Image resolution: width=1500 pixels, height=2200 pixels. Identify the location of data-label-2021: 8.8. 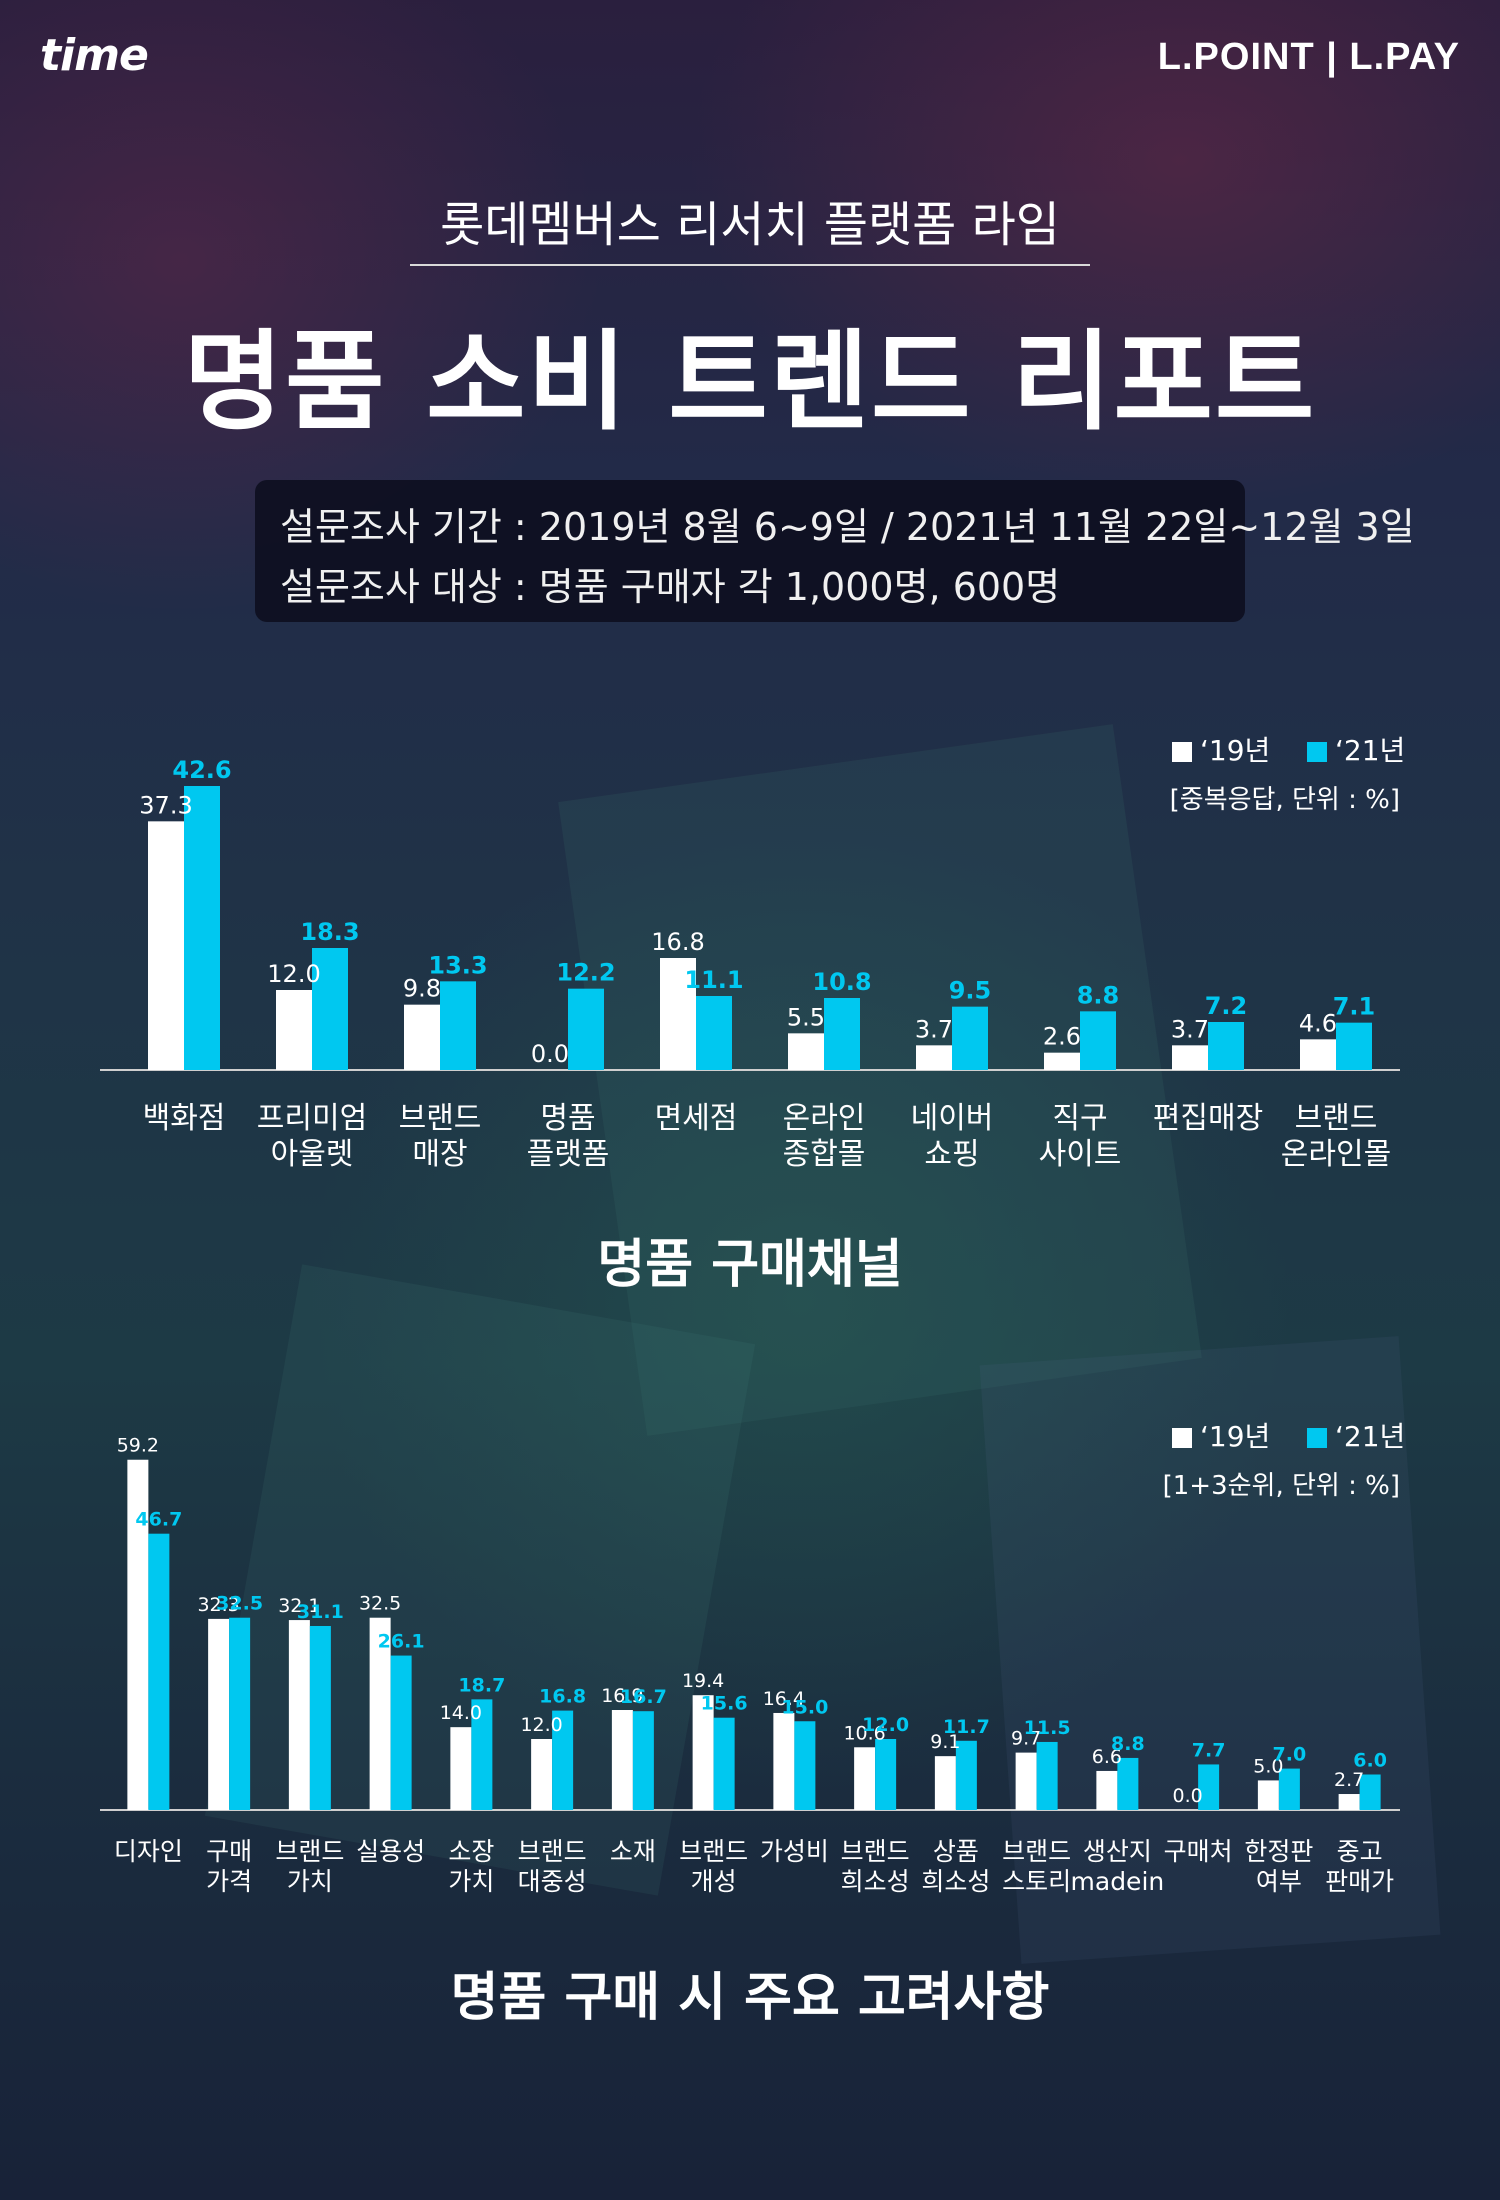
(1128, 1744).